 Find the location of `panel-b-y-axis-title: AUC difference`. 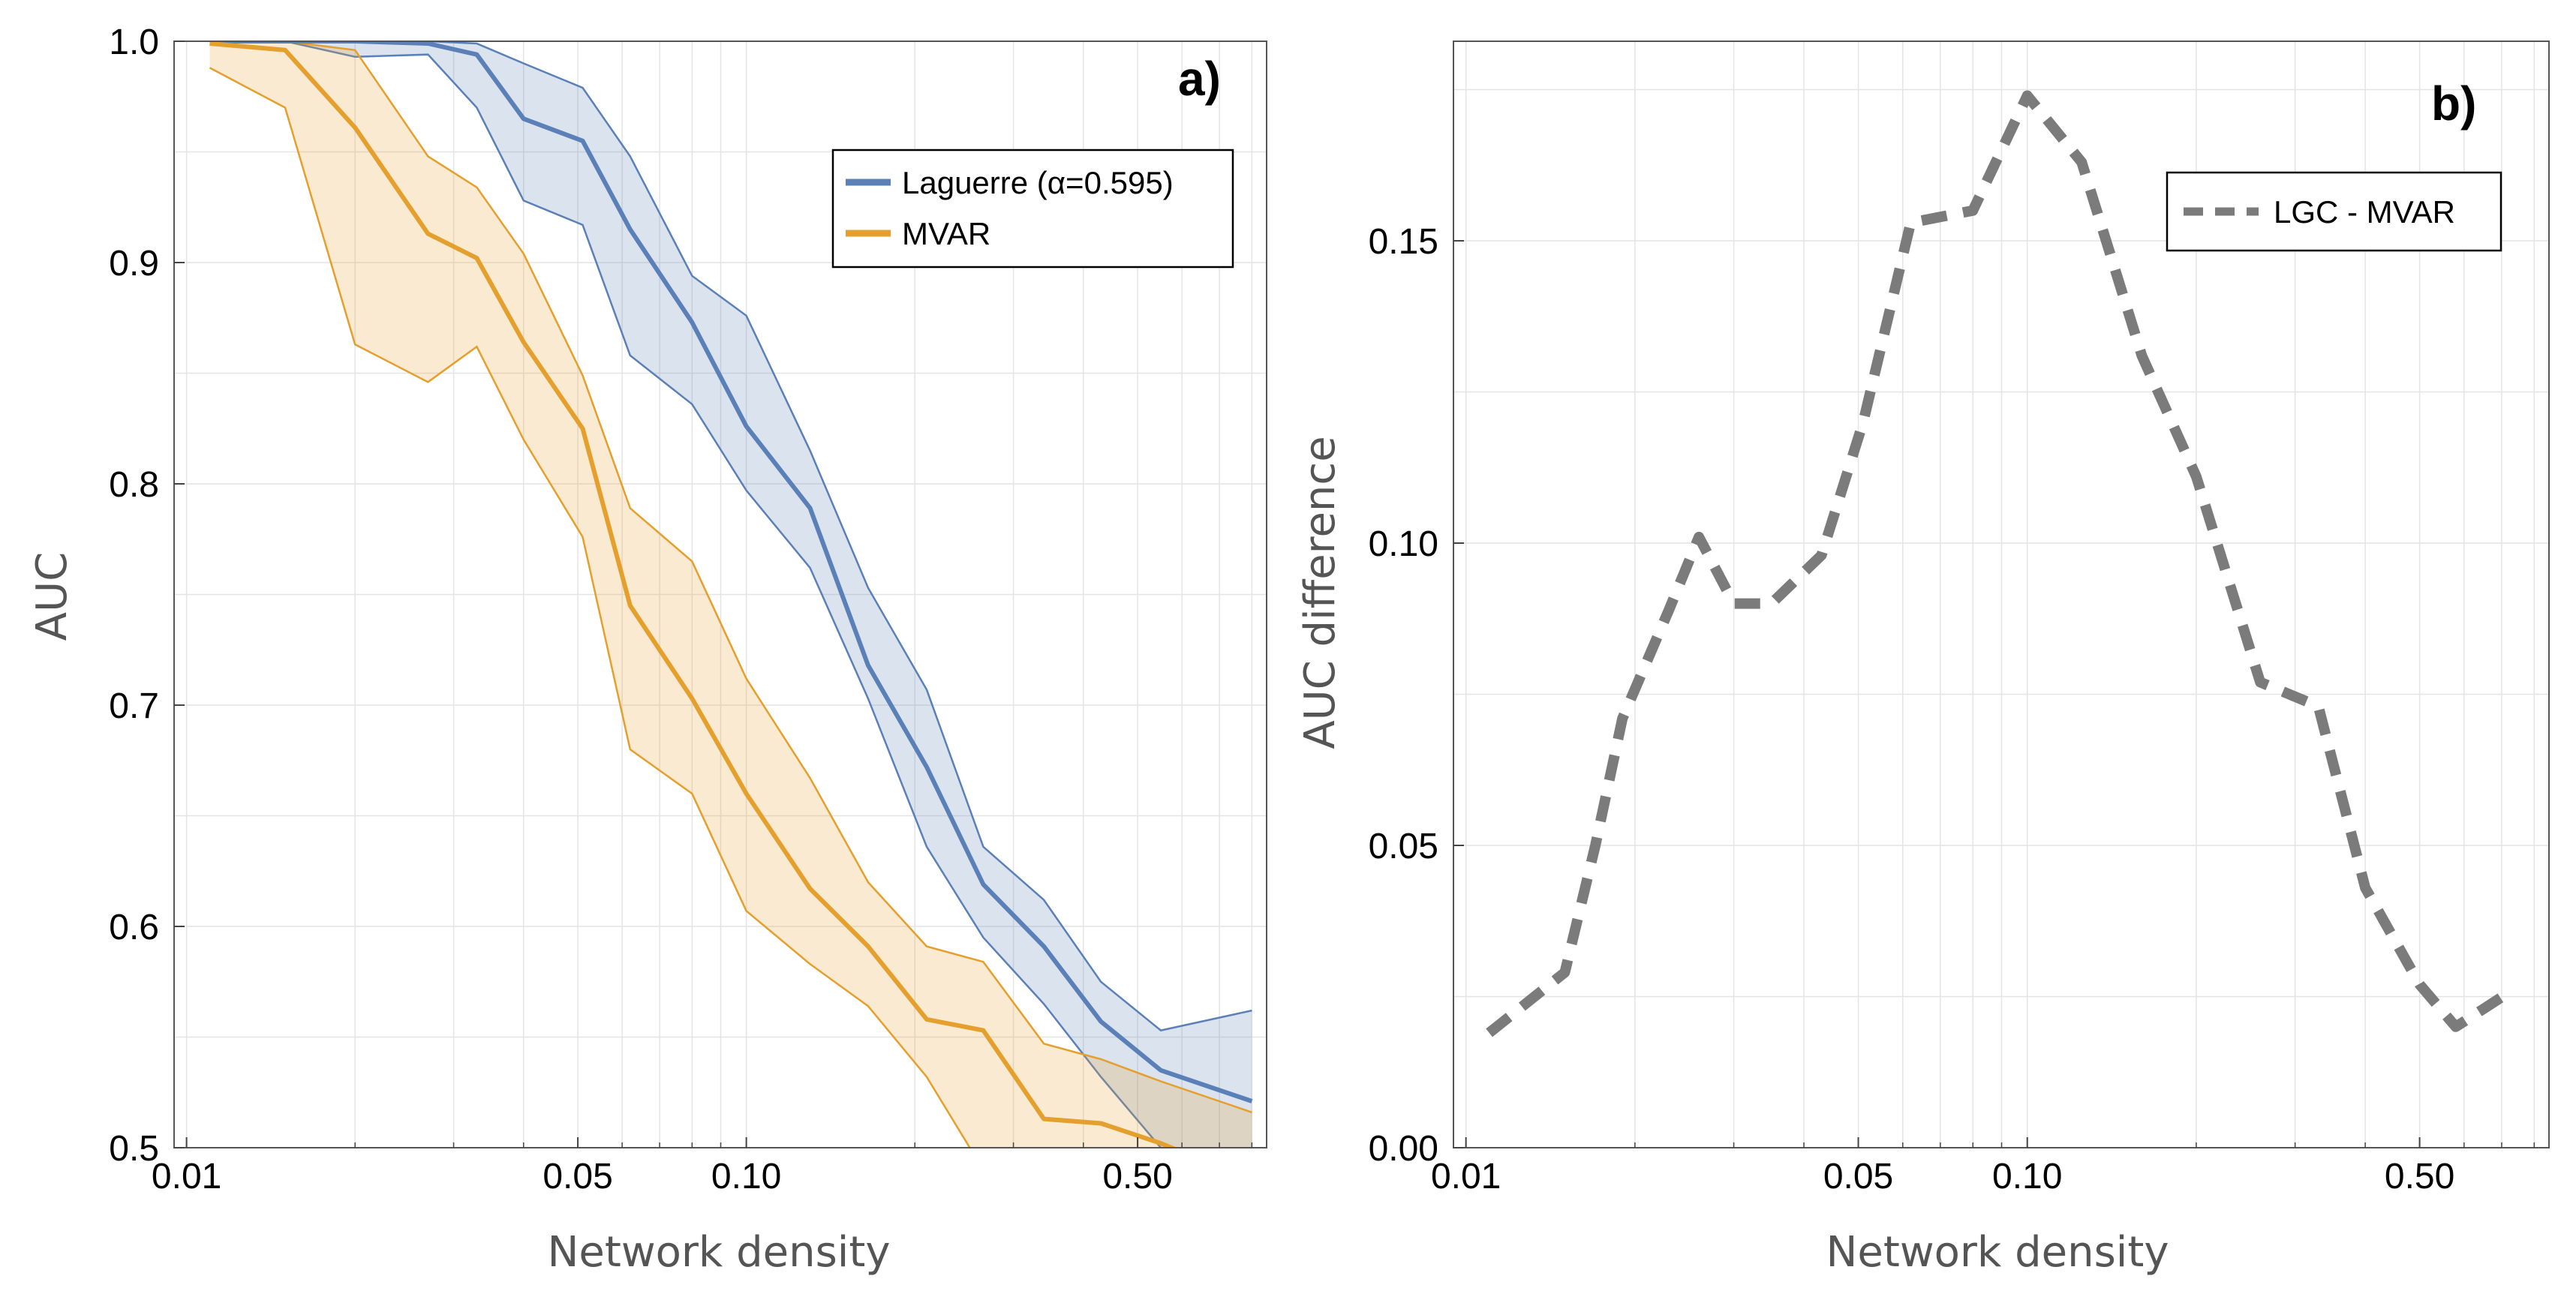

panel-b-y-axis-title: AUC difference is located at coordinates (1320, 592).